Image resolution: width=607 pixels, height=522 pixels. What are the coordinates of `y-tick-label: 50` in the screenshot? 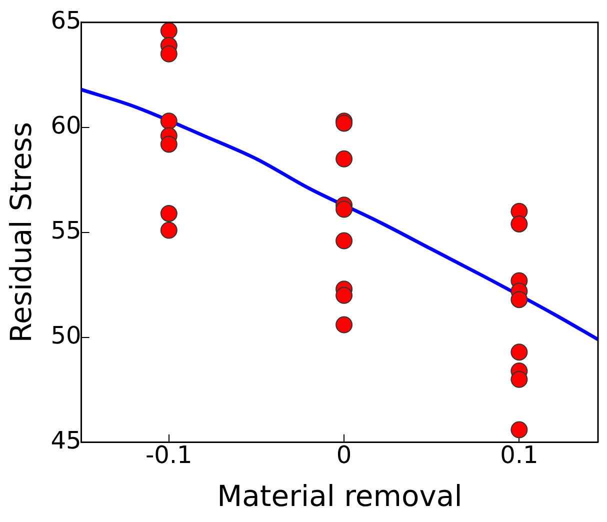 It's located at (66, 336).